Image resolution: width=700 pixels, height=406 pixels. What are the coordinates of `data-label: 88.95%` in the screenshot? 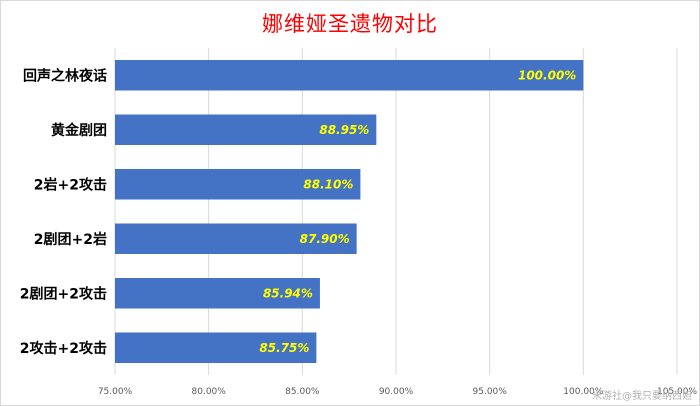 It's located at (344, 130).